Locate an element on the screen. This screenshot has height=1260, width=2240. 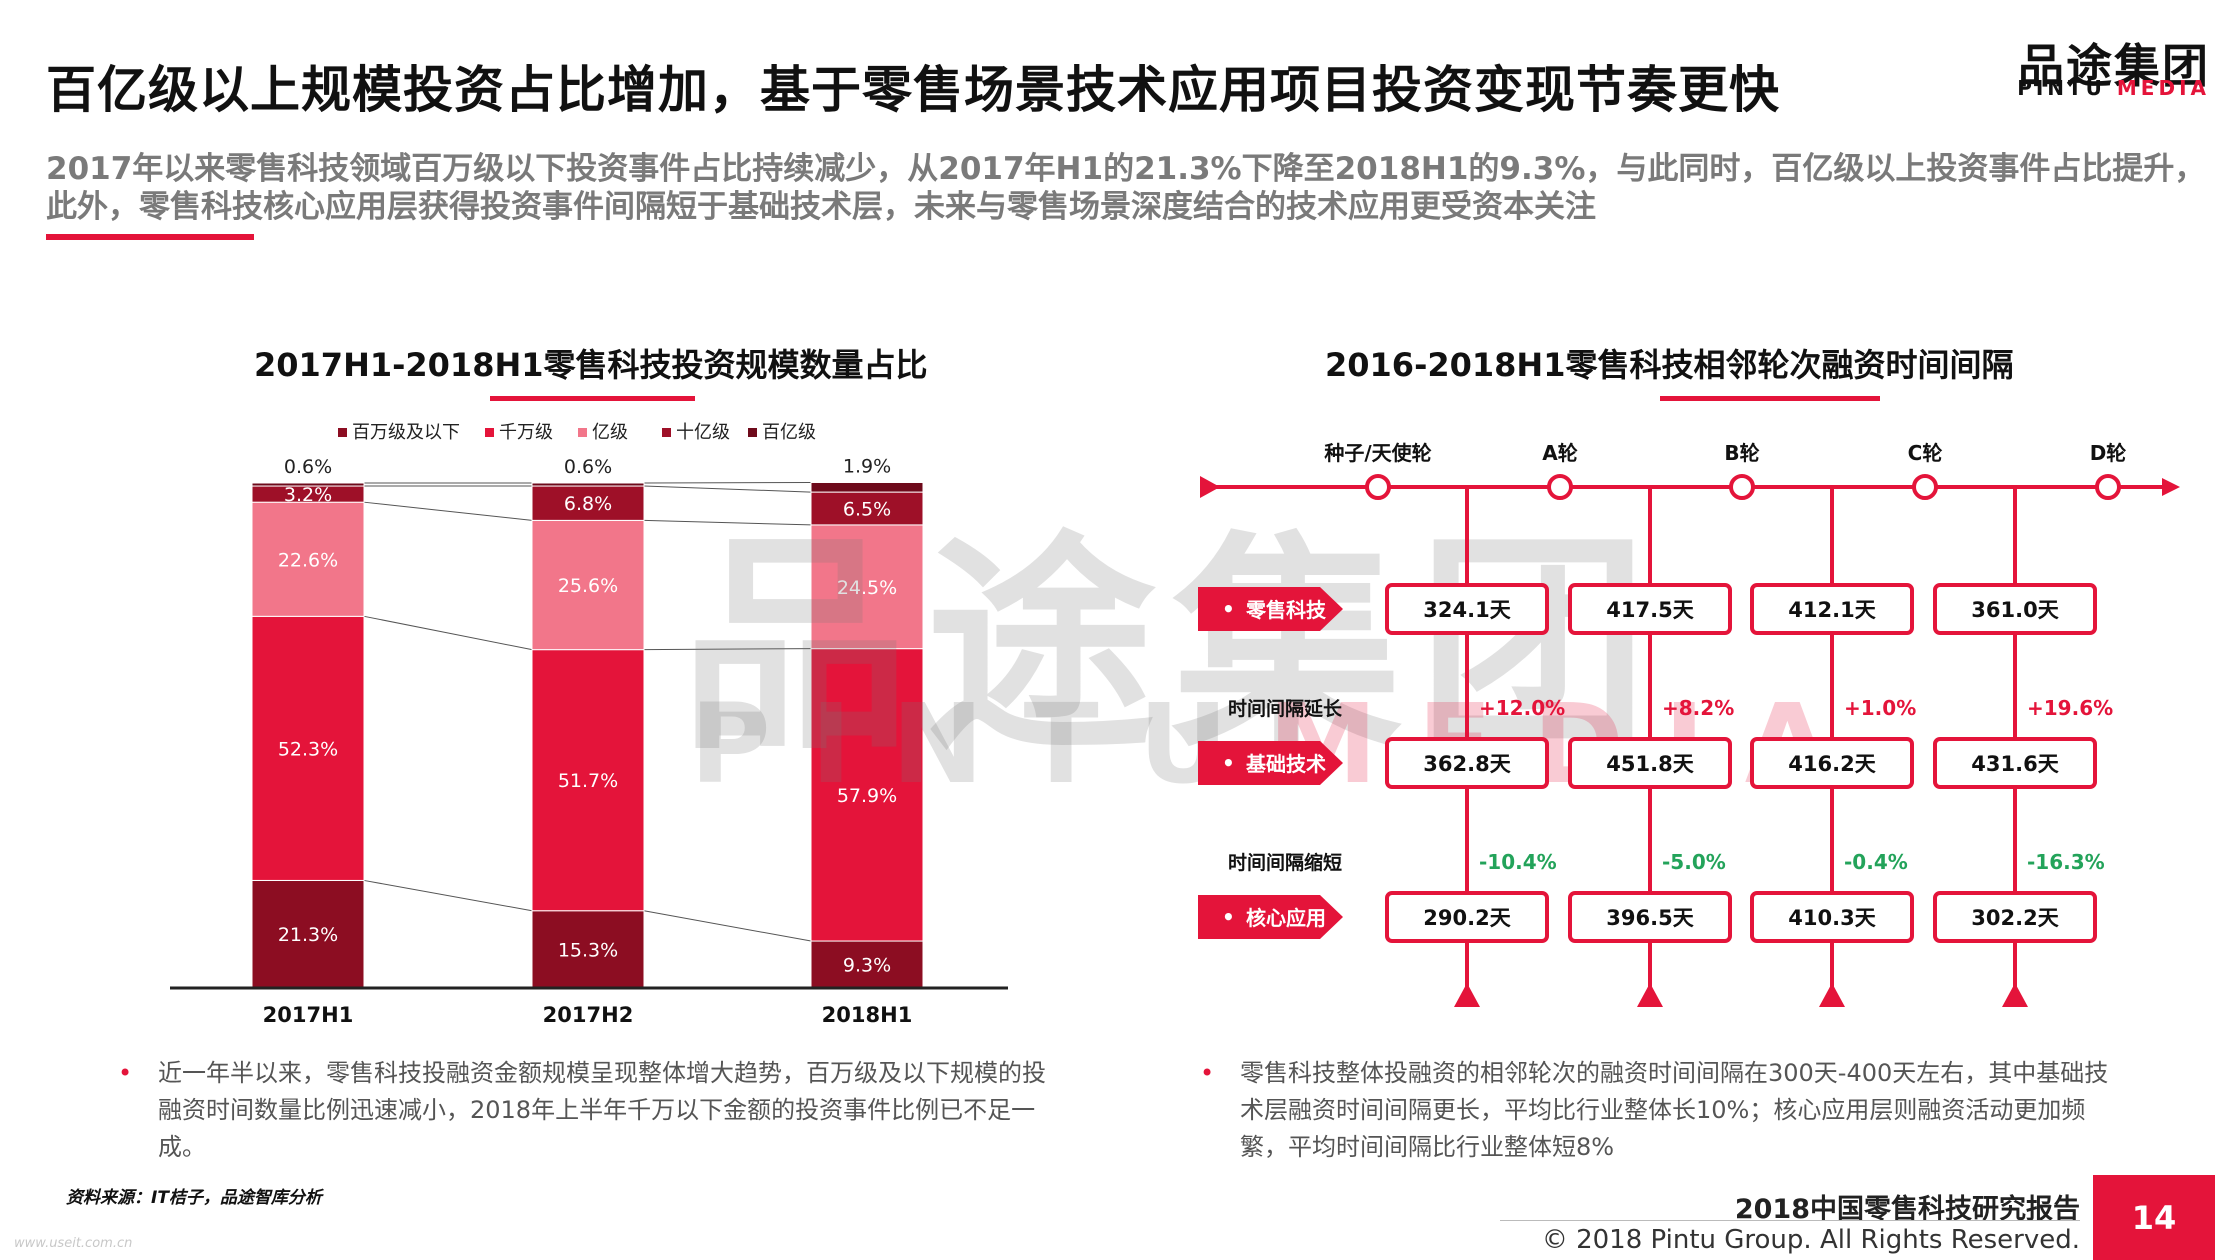
subtitle-underline is located at coordinates (150, 237).